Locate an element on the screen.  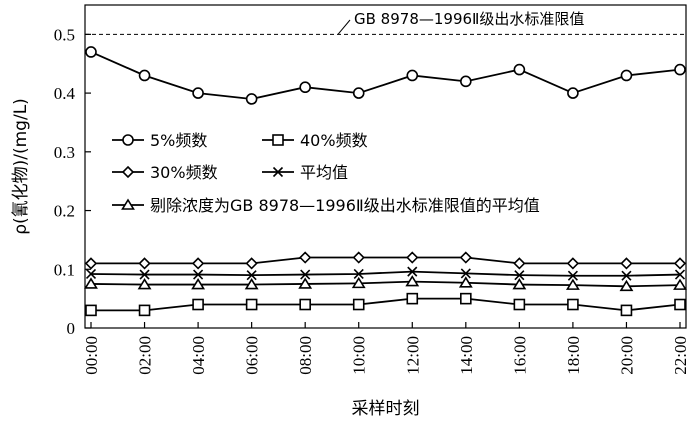
legend-marker-triangle is located at coordinates (128, 204).